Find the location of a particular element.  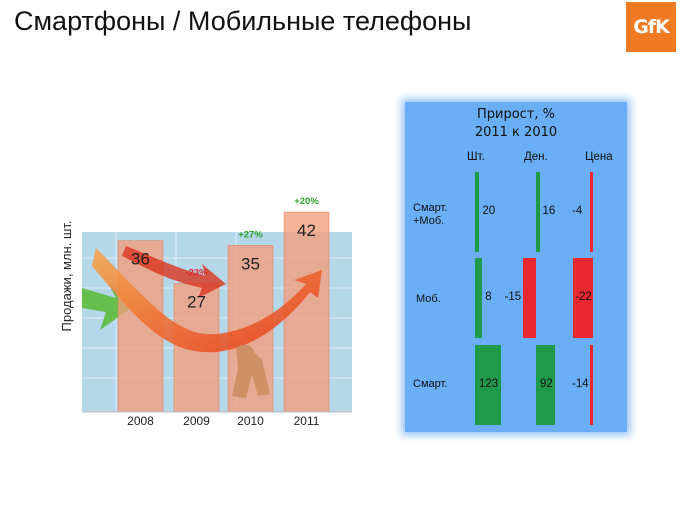

growth-value-label: -14 is located at coordinates (580, 384).